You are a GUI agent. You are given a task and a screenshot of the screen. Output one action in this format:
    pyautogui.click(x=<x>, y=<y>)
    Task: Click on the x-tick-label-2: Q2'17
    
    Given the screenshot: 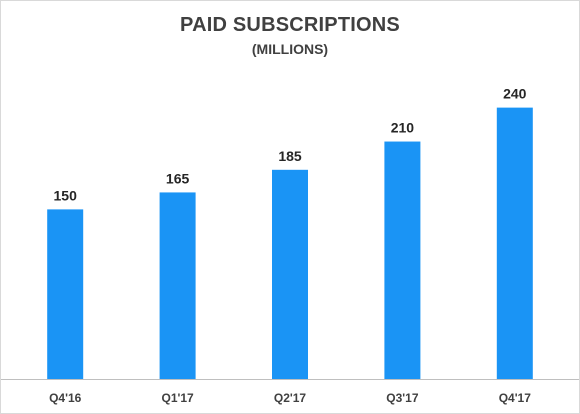 What is the action you would take?
    pyautogui.click(x=290, y=398)
    